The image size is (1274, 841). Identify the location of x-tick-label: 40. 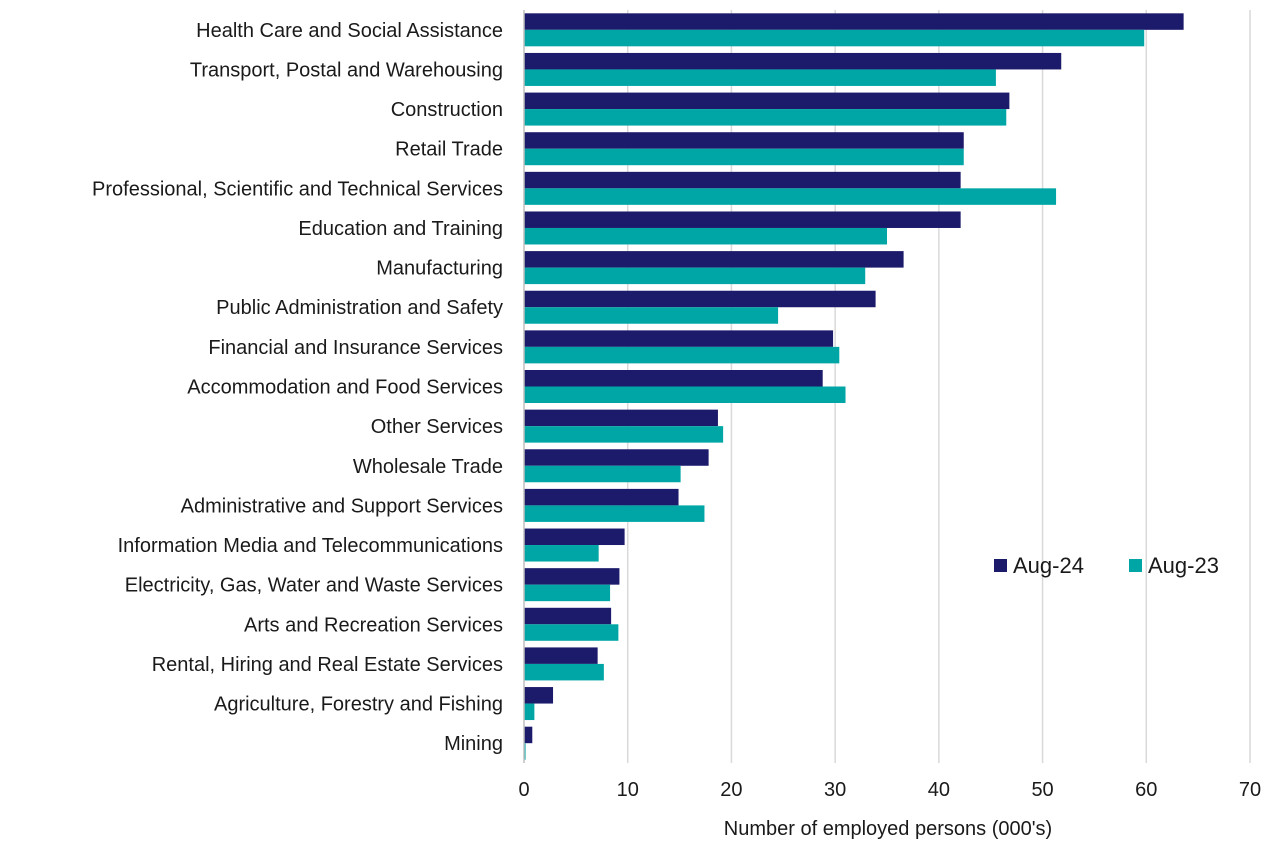
(939, 790).